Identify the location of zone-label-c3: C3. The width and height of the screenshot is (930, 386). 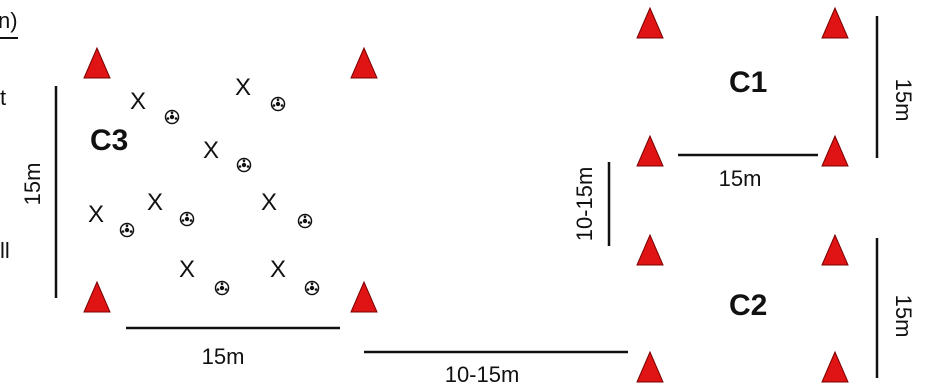
(109, 140).